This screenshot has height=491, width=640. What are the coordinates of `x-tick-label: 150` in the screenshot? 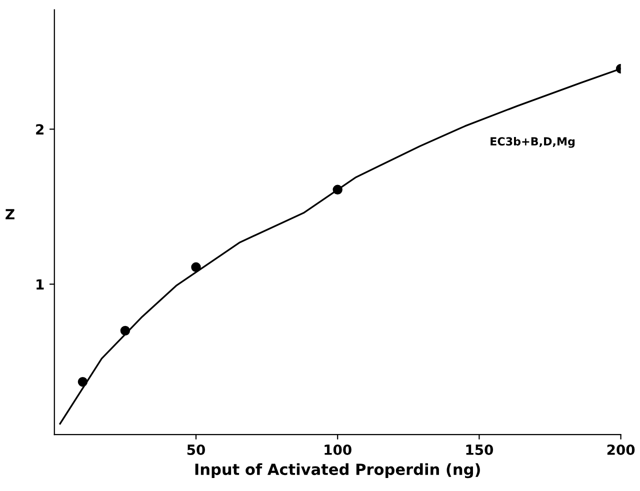 It's located at (480, 450).